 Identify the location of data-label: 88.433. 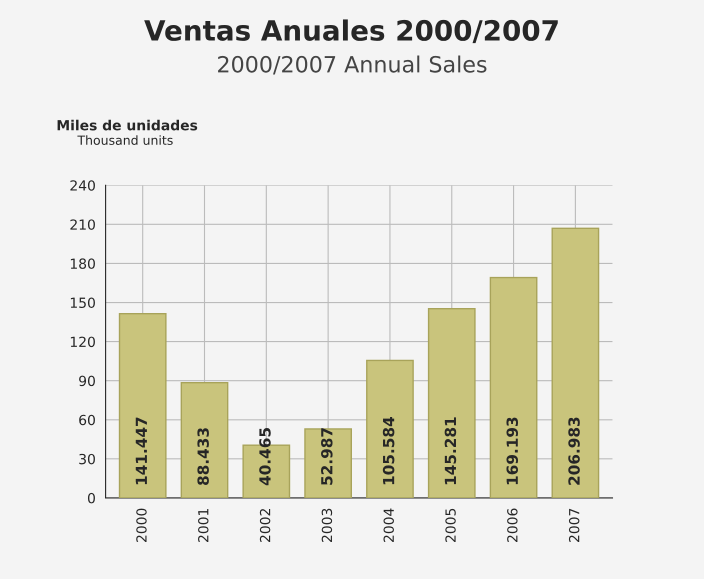
(203, 457).